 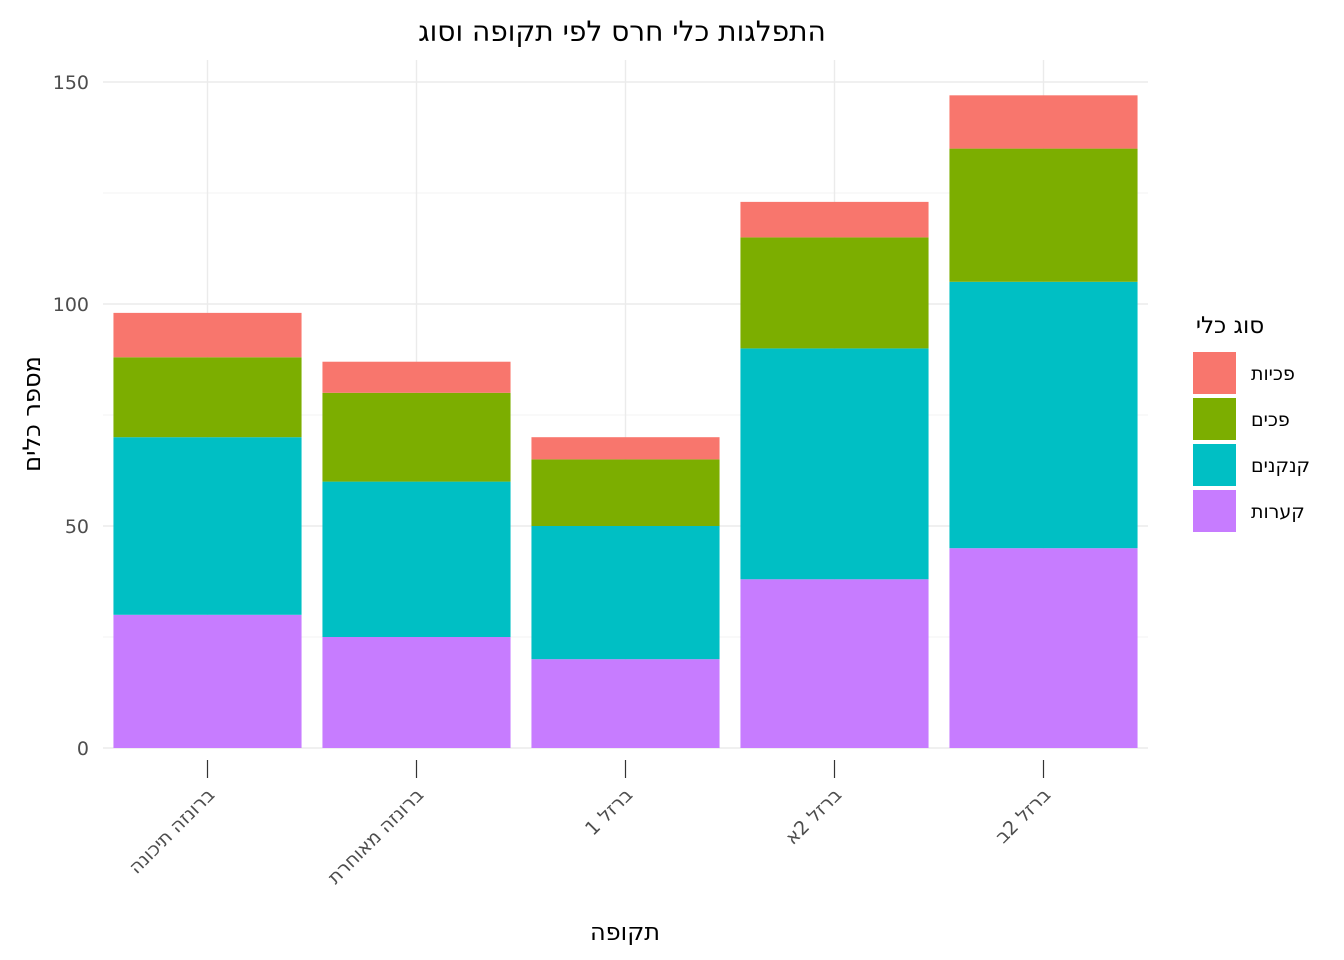 I want to click on x-tick-label: ברונזה מאוחרת, so click(x=375, y=836).